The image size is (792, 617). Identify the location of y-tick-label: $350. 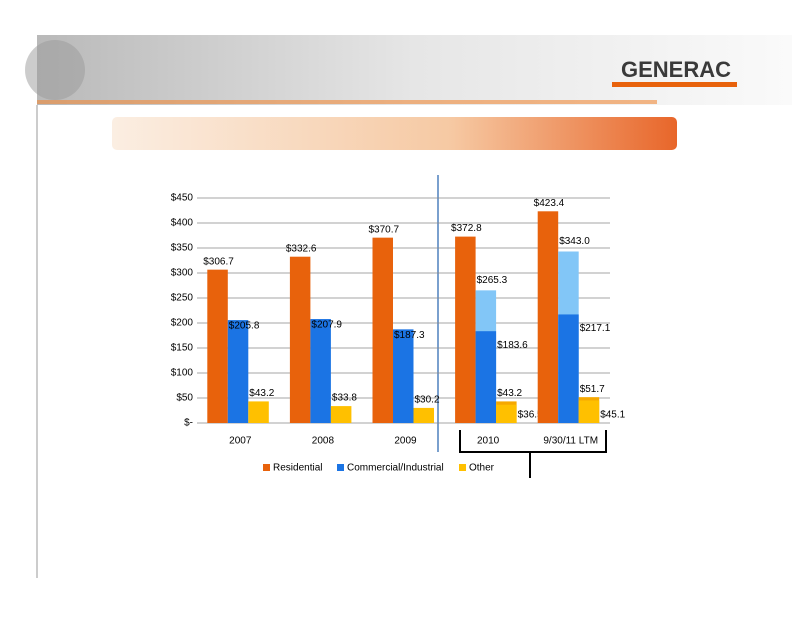
(182, 248).